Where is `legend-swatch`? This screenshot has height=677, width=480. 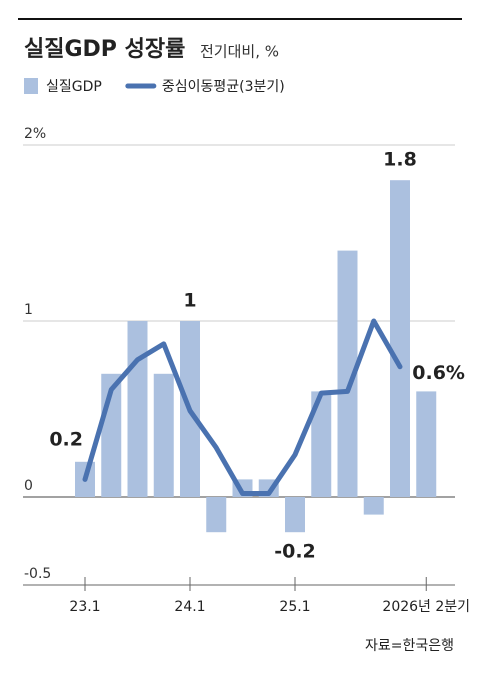
legend-swatch is located at coordinates (31, 86).